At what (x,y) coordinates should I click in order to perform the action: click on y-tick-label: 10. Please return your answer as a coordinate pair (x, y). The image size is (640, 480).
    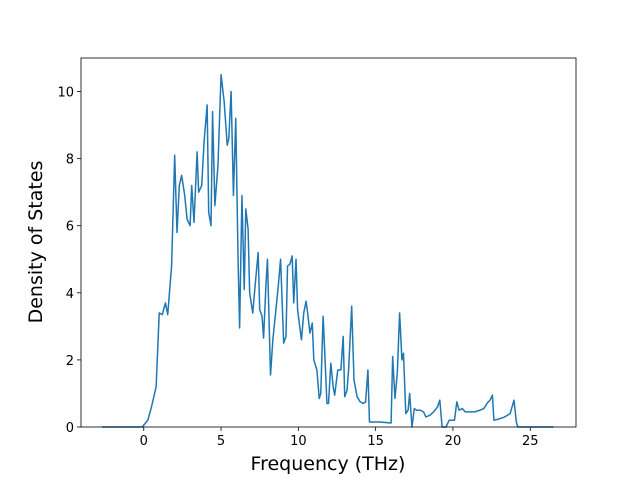
    Looking at the image, I should click on (65, 93).